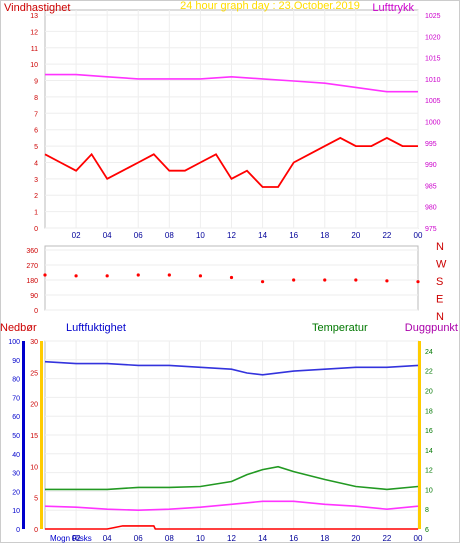 The image size is (460, 543). I want to click on series-vindhastighet-line, so click(231, 162).